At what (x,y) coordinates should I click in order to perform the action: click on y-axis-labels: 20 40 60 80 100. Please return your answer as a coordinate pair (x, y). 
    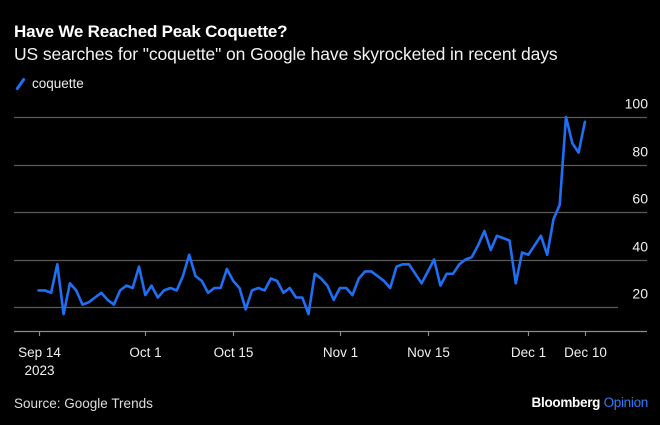
    Looking at the image, I should click on (637, 199).